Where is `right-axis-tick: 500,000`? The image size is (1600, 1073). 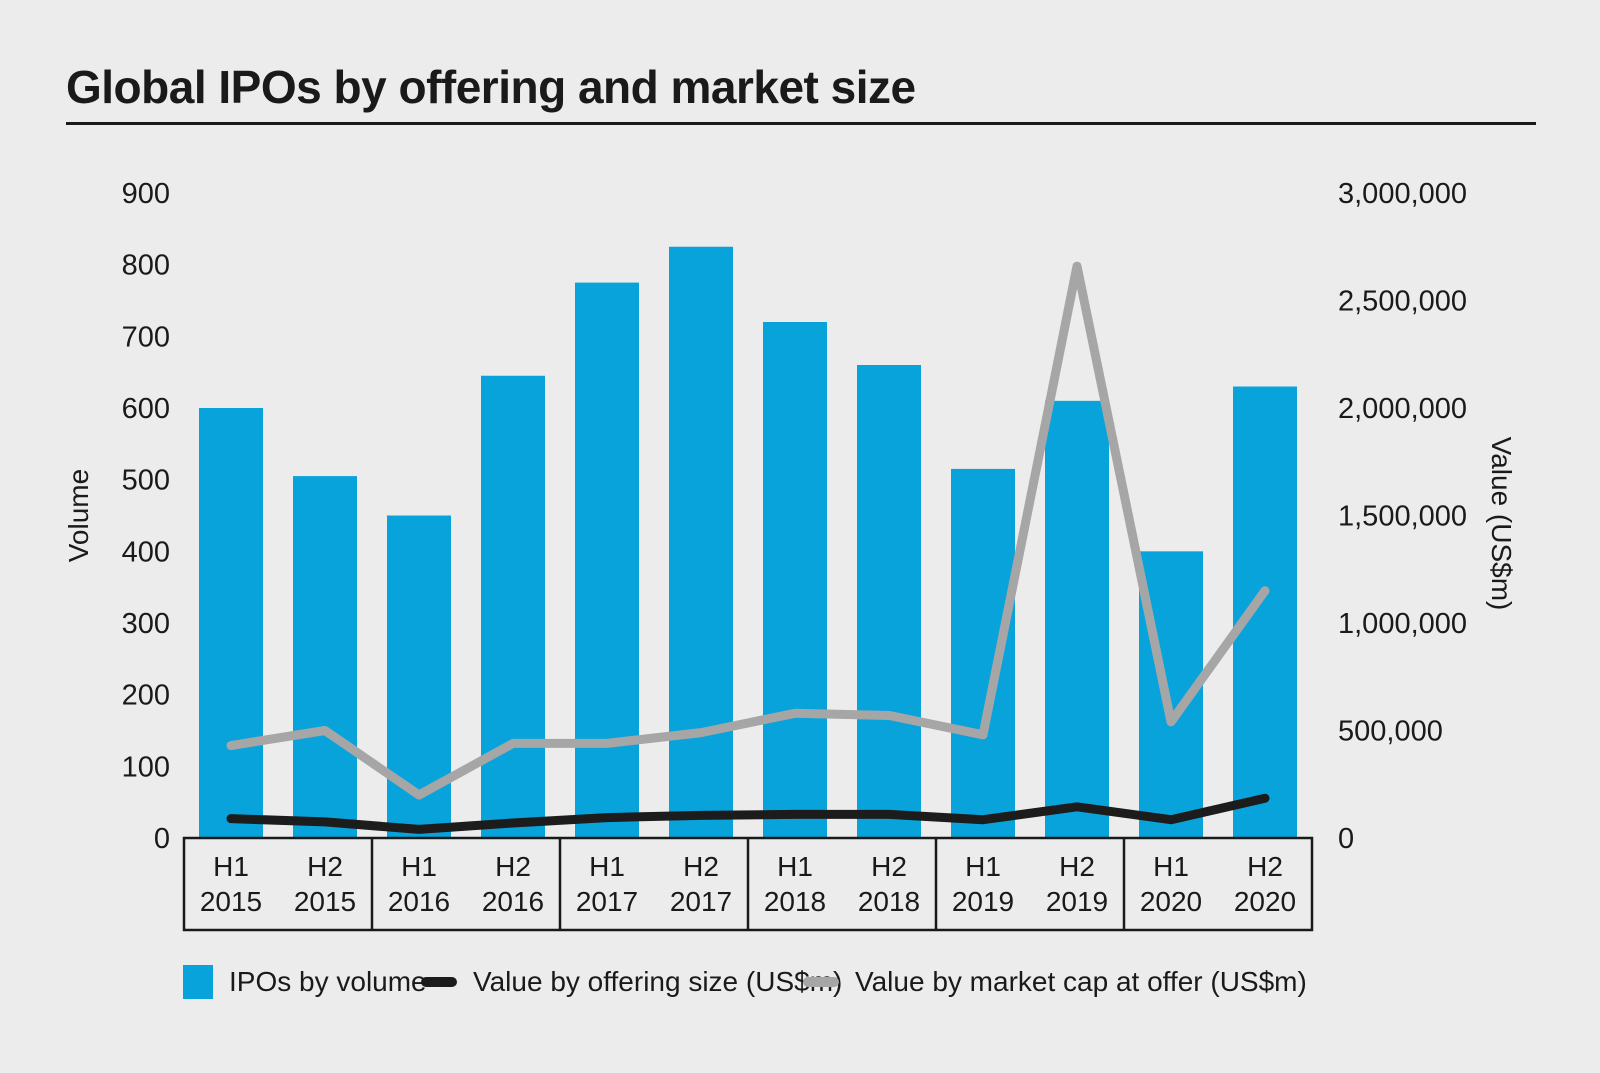
right-axis-tick: 500,000 is located at coordinates (1390, 732).